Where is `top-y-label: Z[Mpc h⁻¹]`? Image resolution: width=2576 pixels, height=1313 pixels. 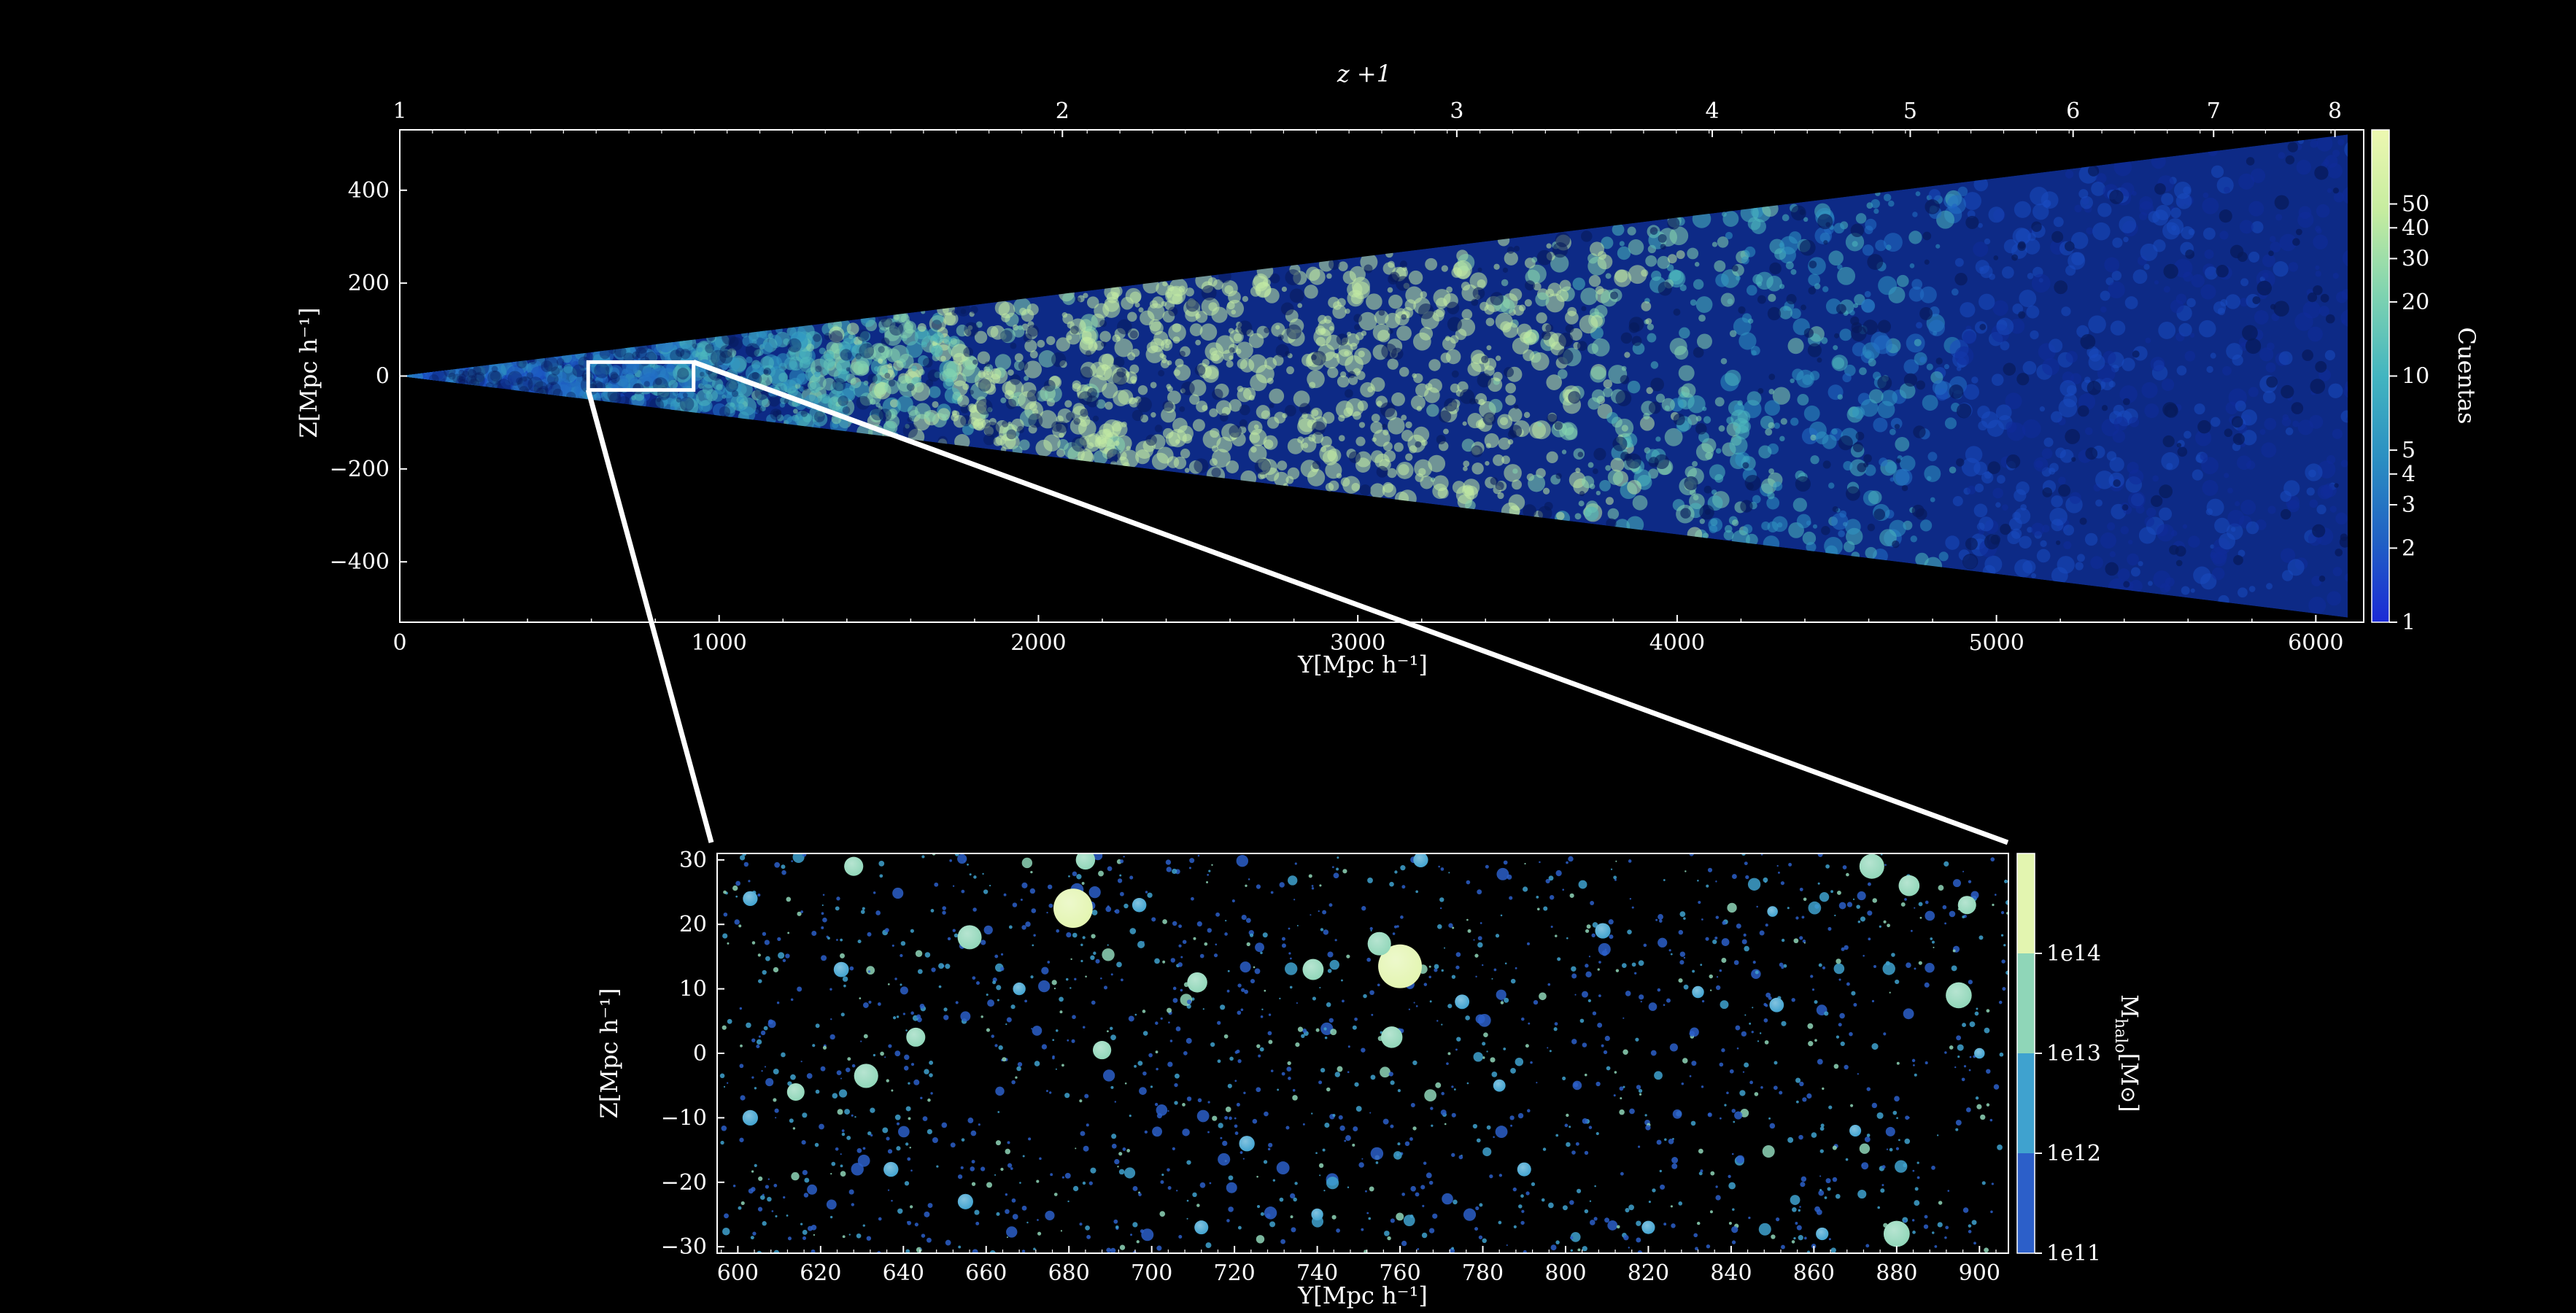
top-y-label: Z[Mpc h⁻¹] is located at coordinates (308, 373).